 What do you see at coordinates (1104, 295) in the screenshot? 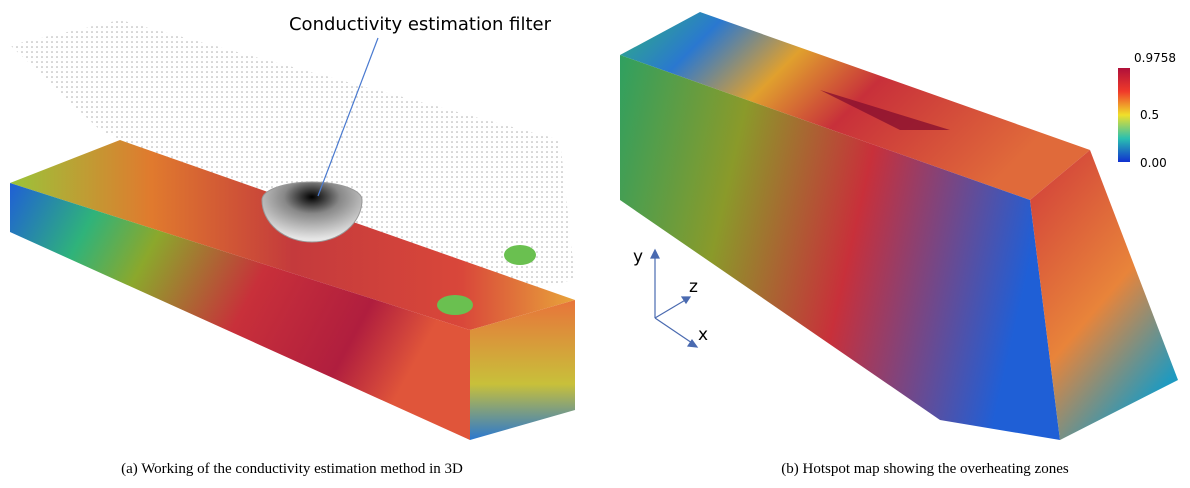
I see `block-slope` at bounding box center [1104, 295].